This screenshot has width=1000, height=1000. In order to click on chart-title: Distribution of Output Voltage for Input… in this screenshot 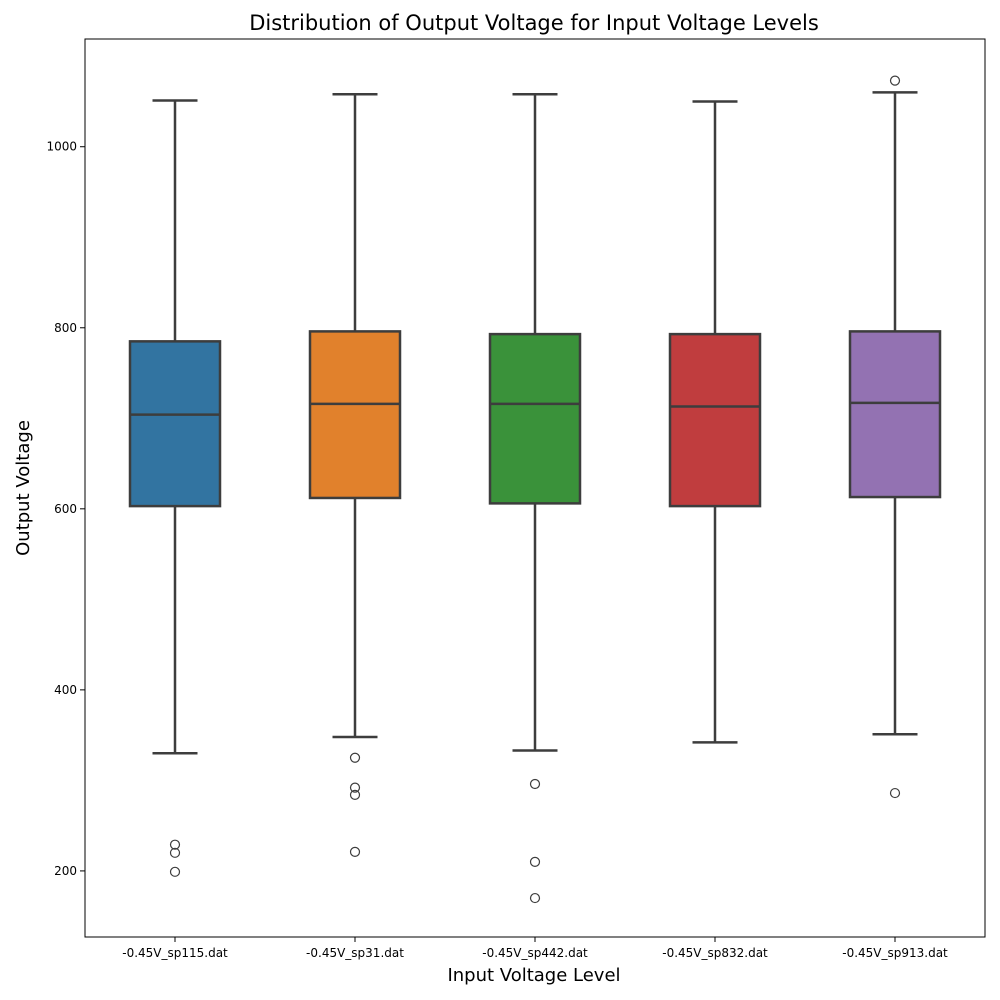, I will do `click(534, 23)`.